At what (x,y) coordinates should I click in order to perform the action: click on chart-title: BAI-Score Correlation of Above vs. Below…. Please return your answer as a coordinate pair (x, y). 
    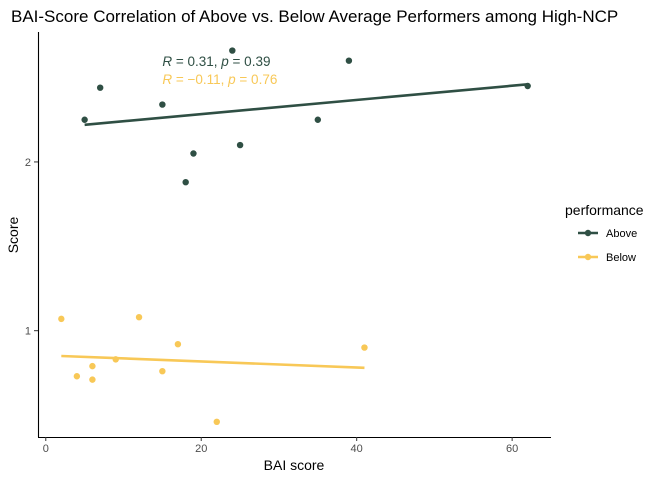
    Looking at the image, I should click on (314, 16).